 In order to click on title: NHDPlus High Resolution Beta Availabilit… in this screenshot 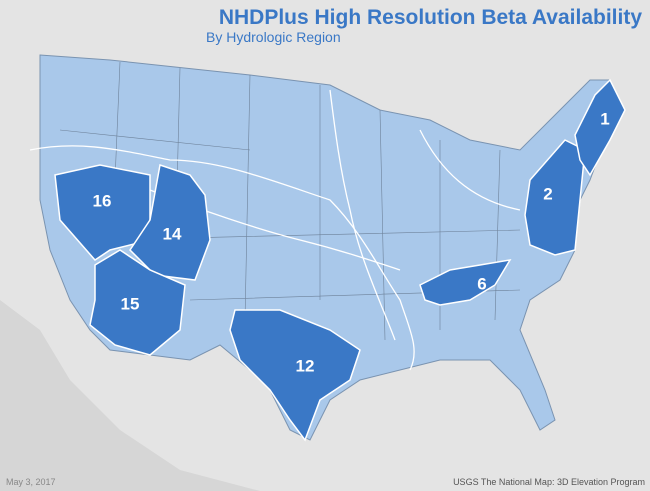, I will do `click(430, 17)`.